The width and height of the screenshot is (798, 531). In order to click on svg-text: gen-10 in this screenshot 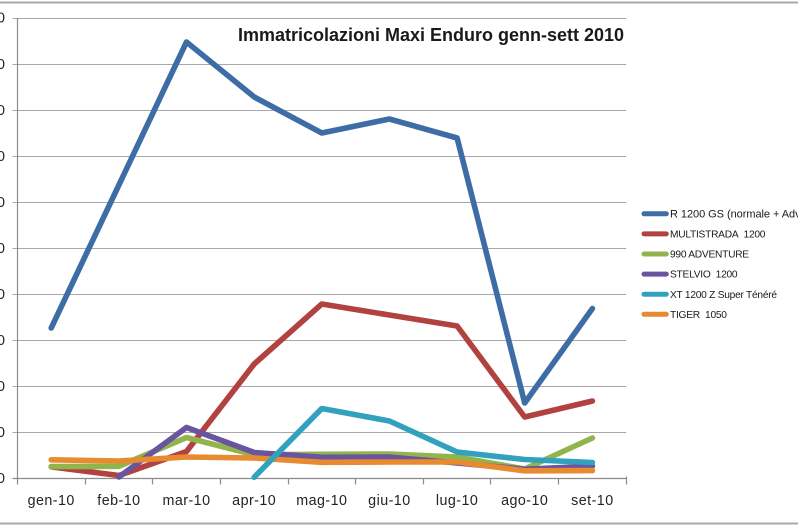, I will do `click(51, 501)`.